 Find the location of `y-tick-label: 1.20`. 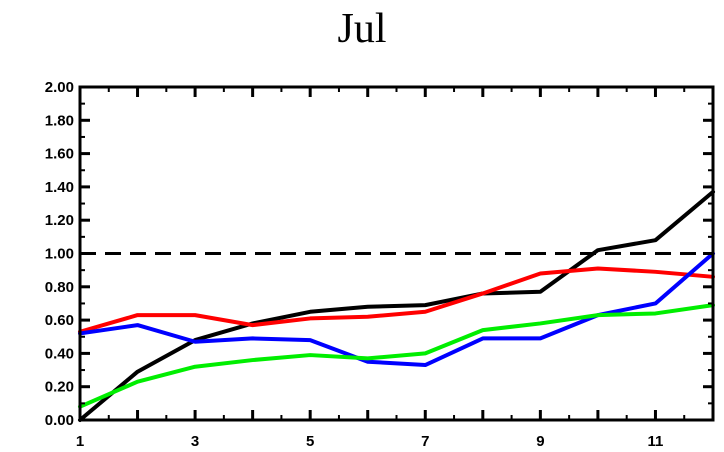

y-tick-label: 1.20 is located at coordinates (59, 220).